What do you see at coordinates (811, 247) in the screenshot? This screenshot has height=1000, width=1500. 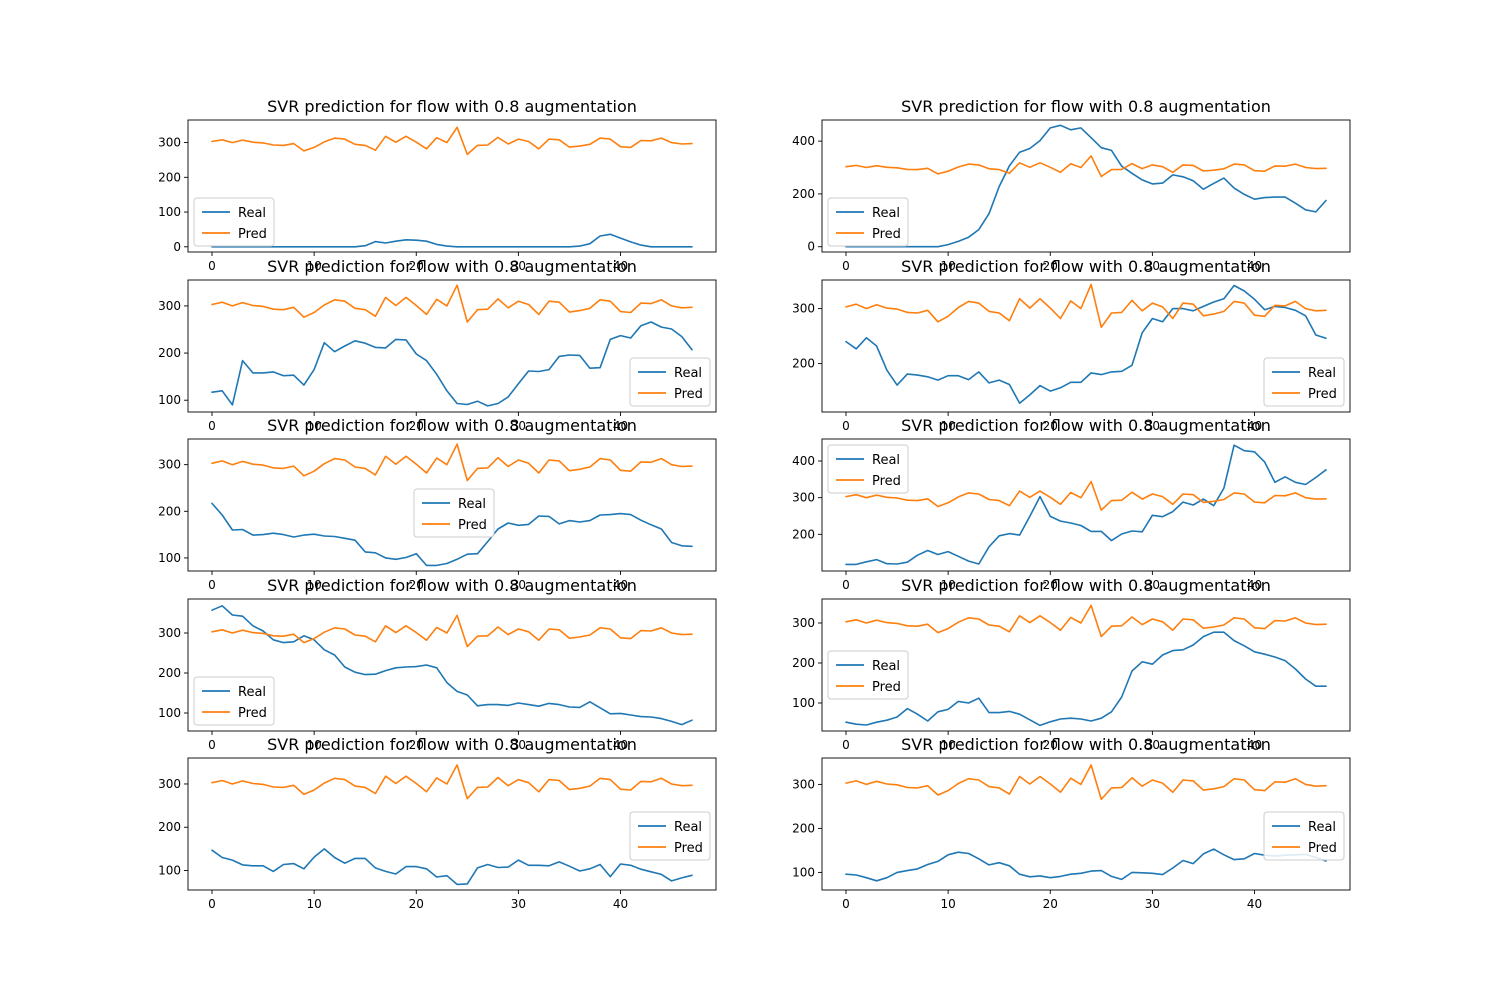 I see `y-tick-label: 0` at bounding box center [811, 247].